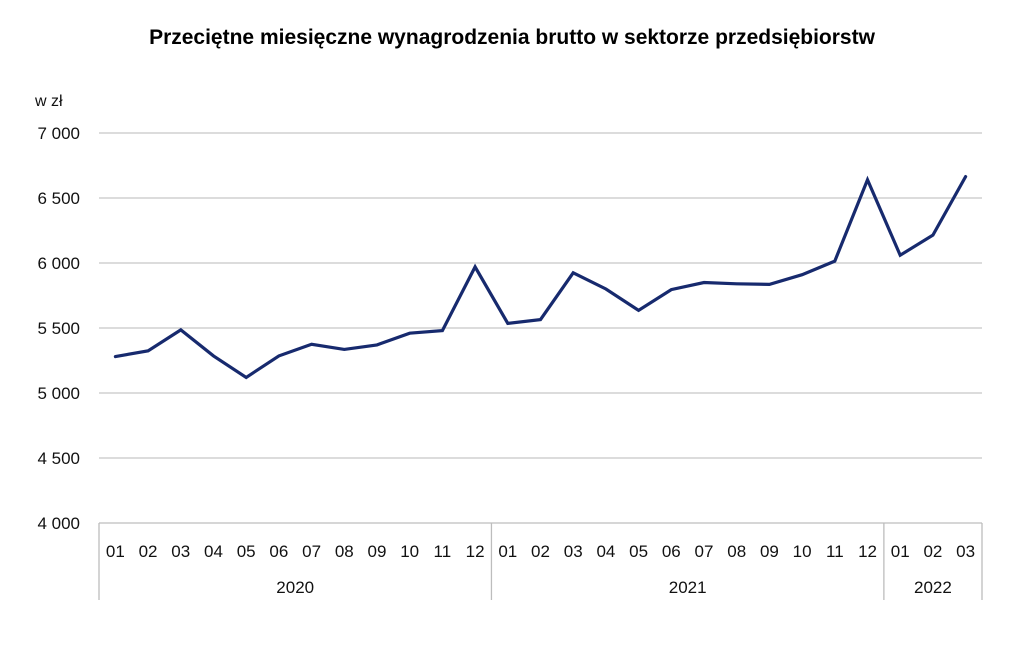 This screenshot has width=1024, height=651. I want to click on y-tick-label: 4 500, so click(58, 458).